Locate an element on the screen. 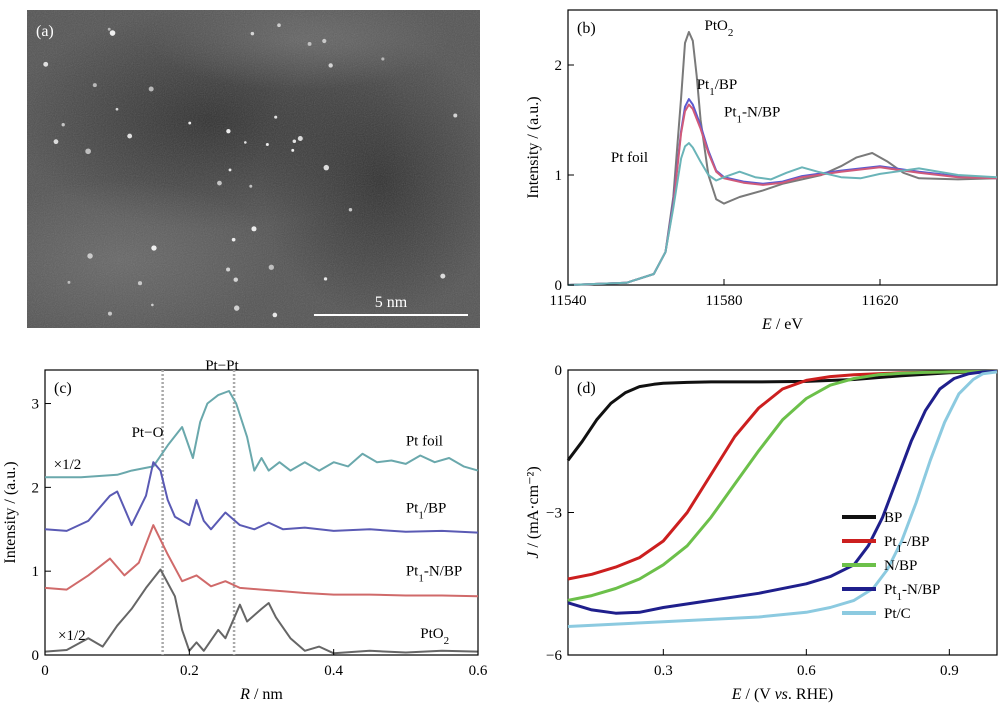 Image resolution: width=1000 pixels, height=706 pixels. x-tick-label: 0 is located at coordinates (45, 671).